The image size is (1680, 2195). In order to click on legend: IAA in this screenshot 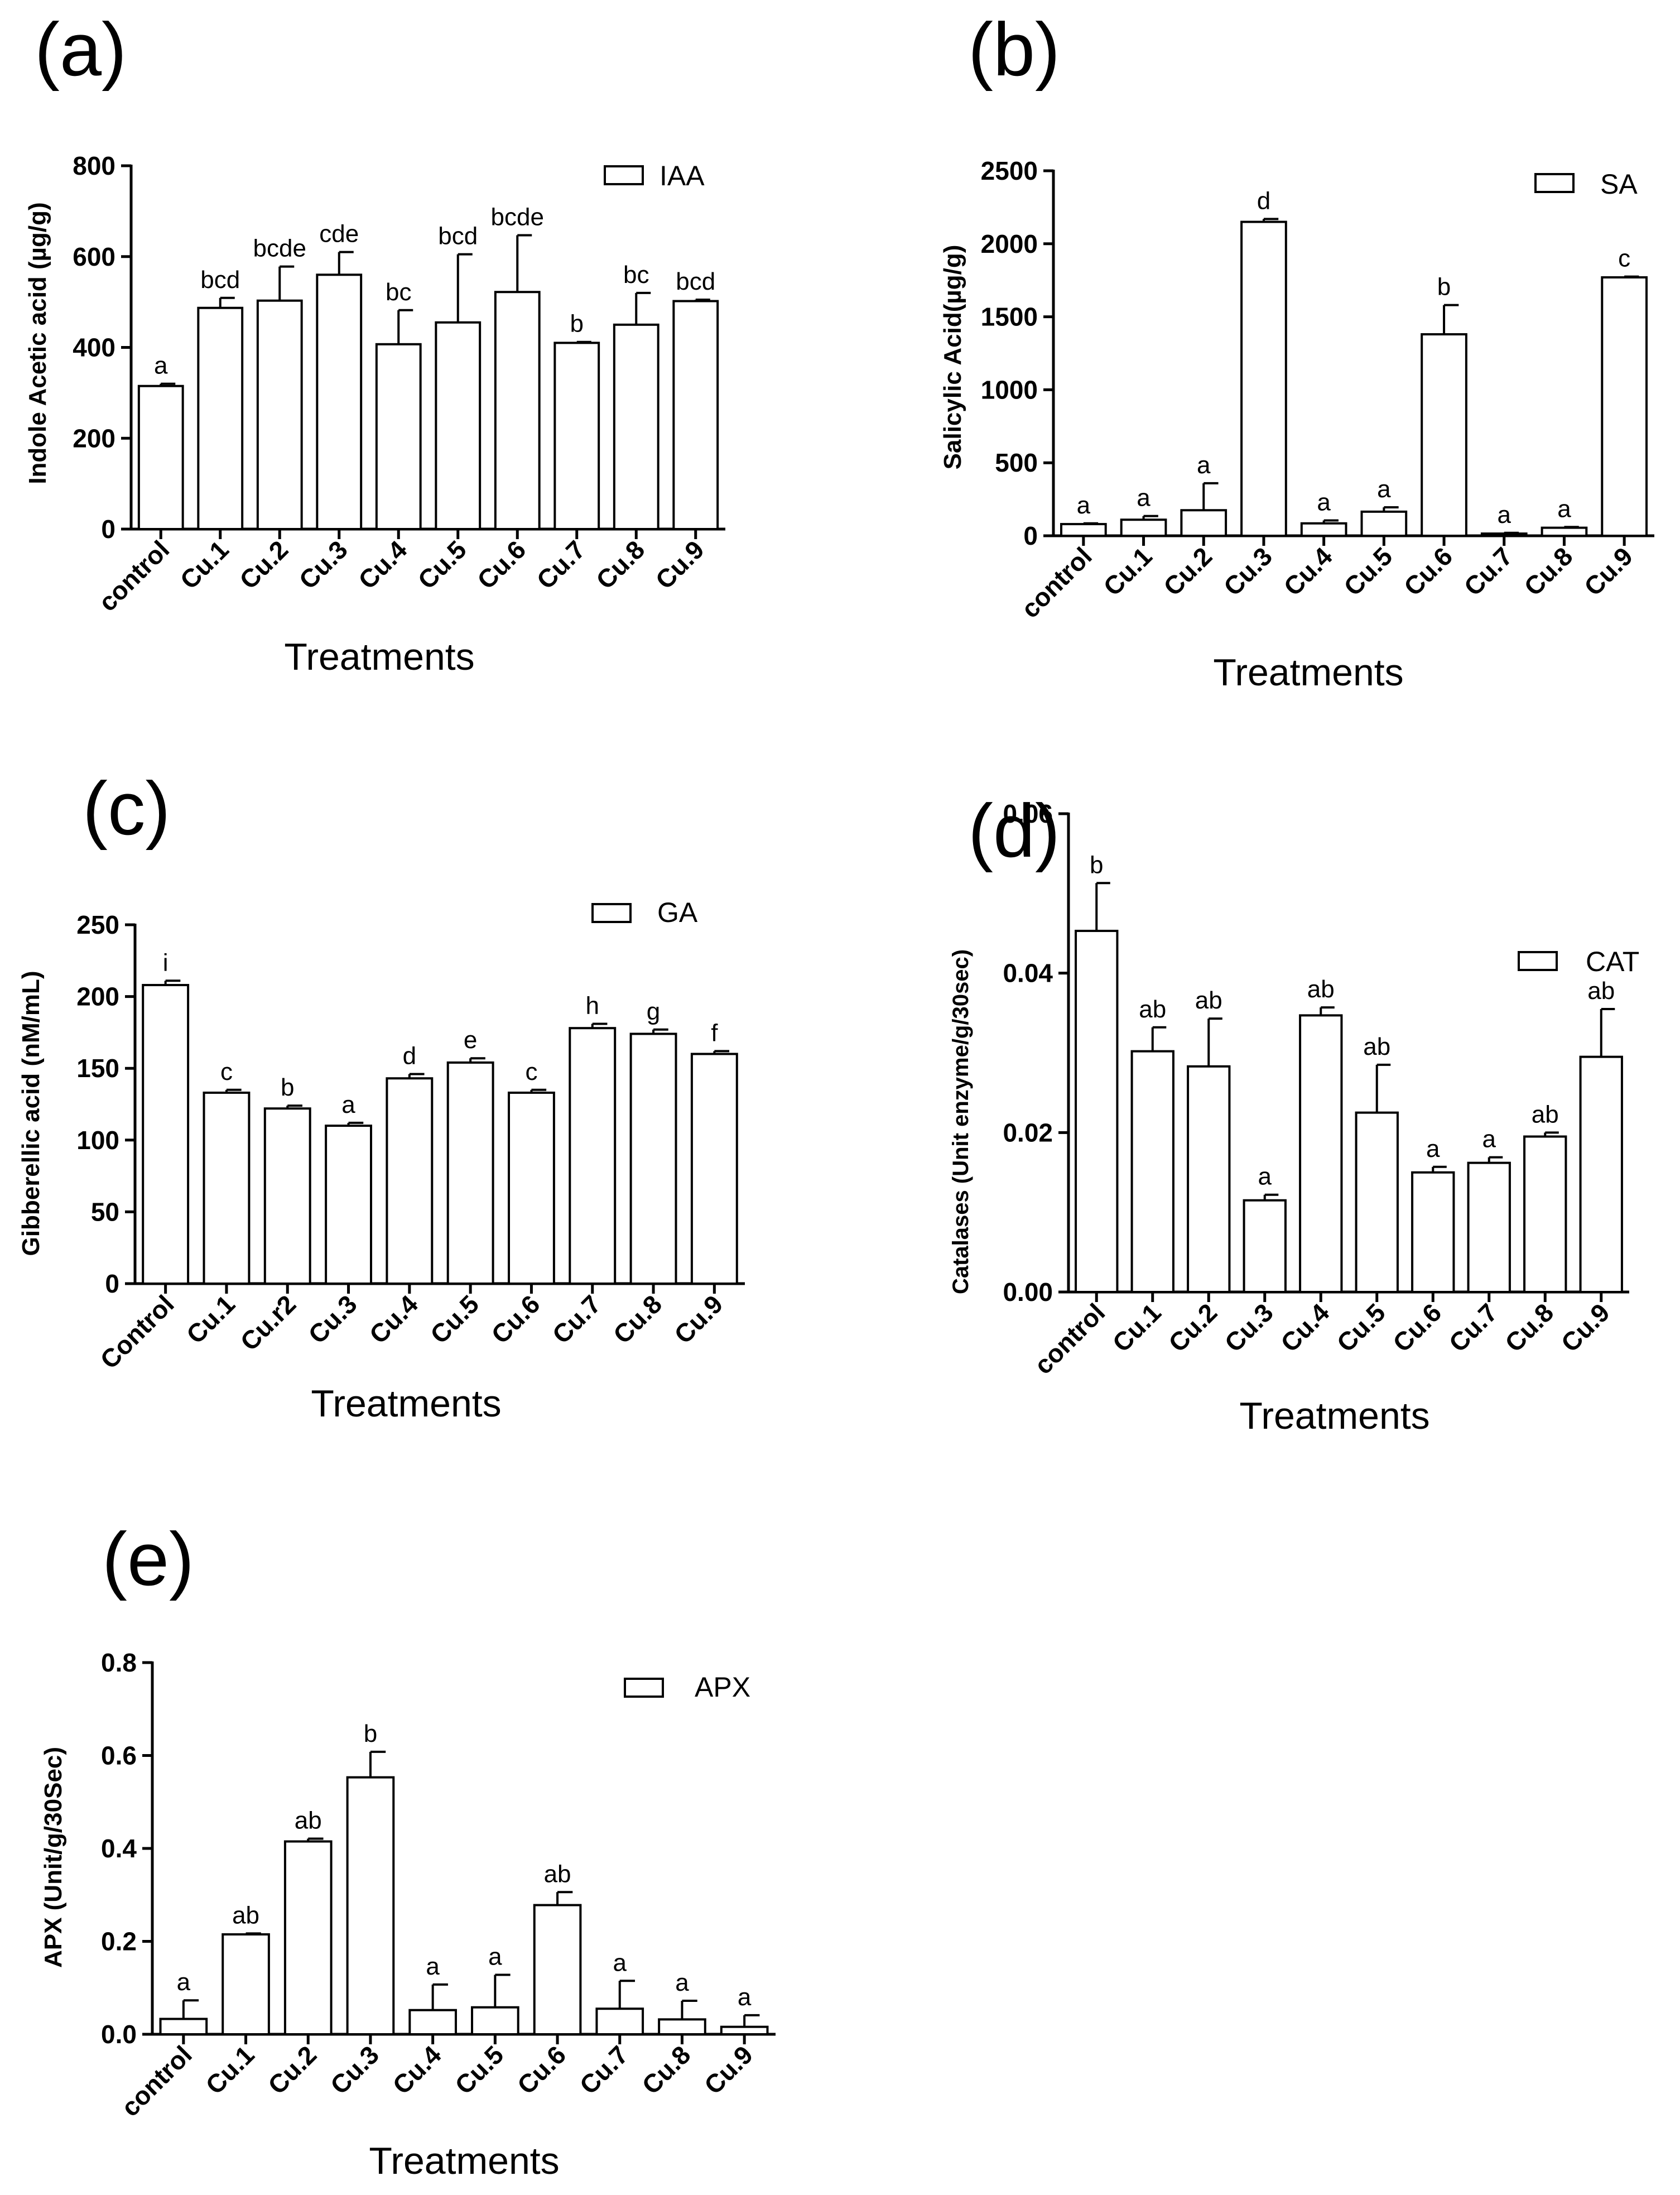, I will do `click(654, 175)`.